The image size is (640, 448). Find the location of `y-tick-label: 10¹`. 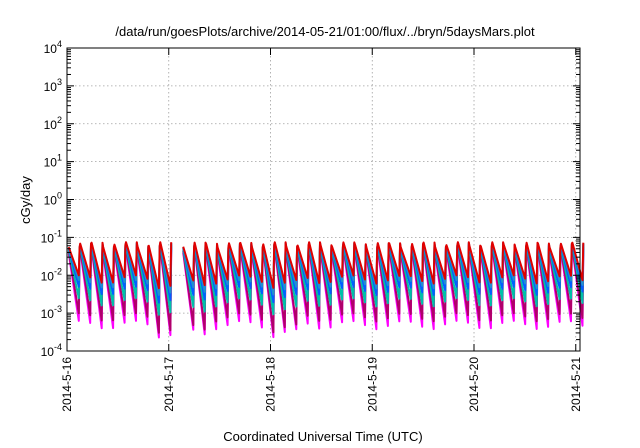

y-tick-label: 10¹ is located at coordinates (53, 161).